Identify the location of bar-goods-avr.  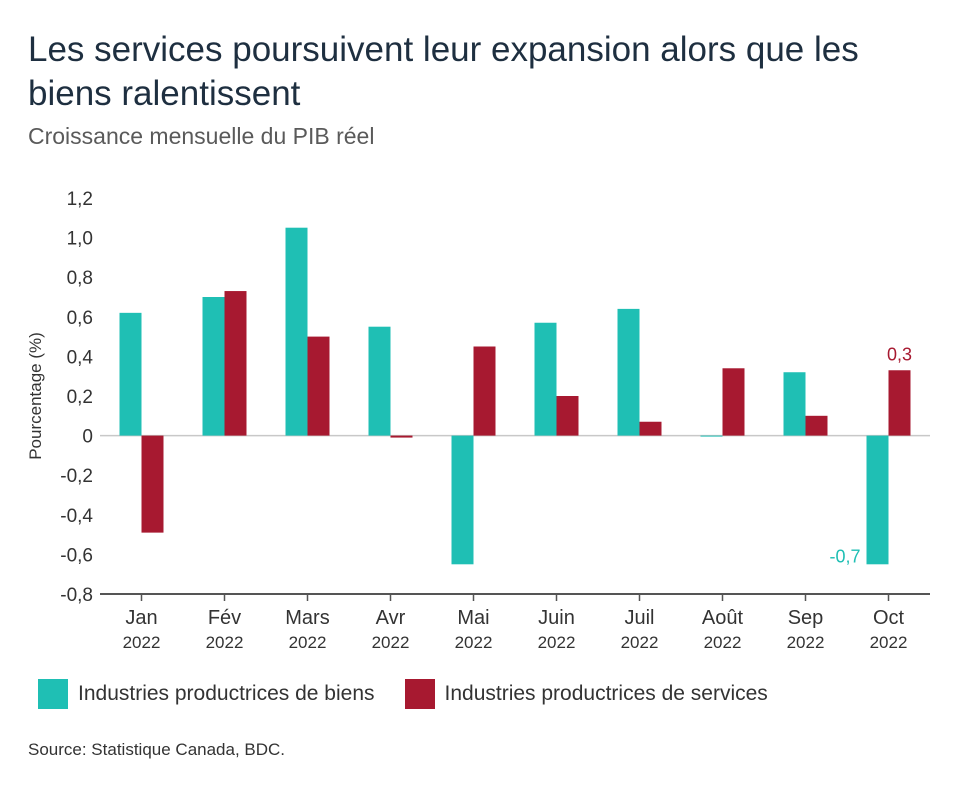
(379, 381).